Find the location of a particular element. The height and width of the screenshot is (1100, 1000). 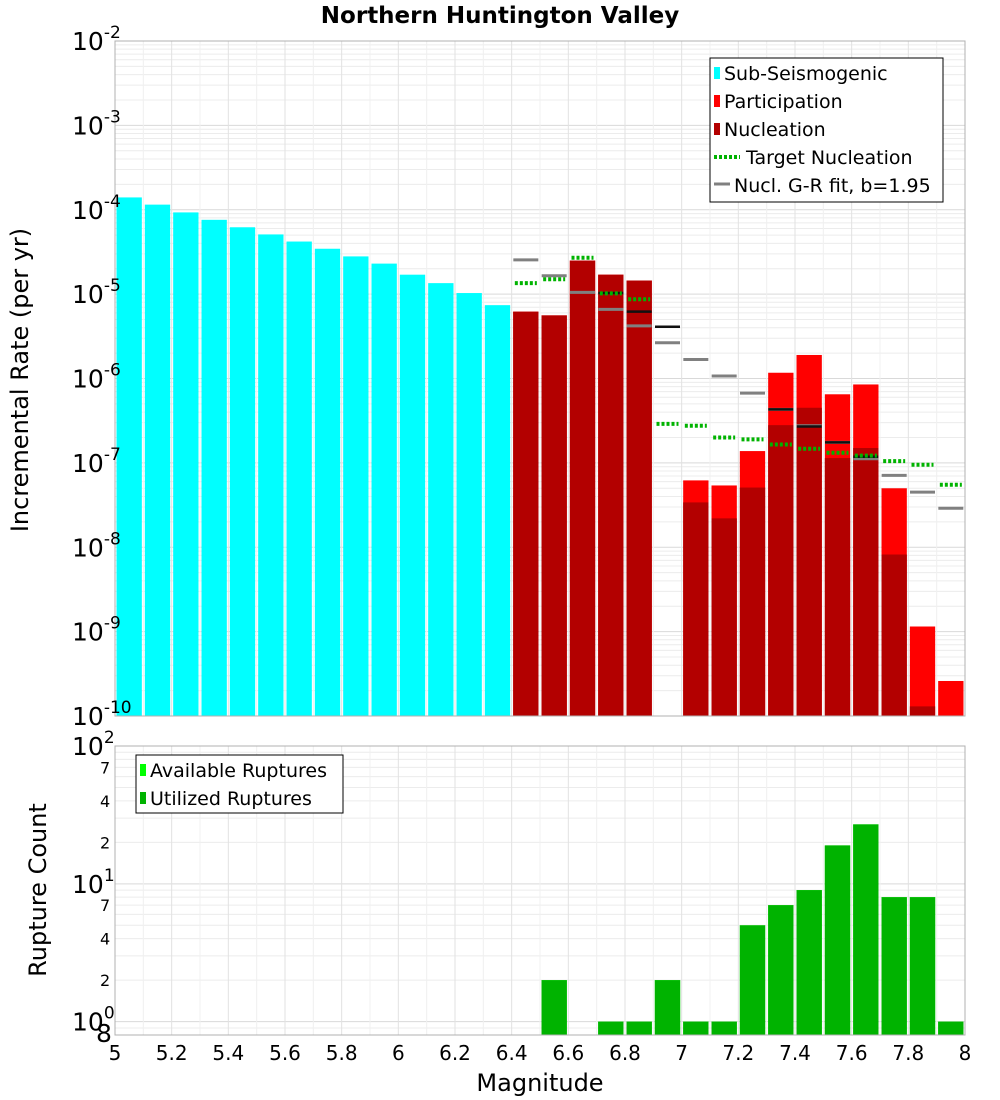

legend-swatch-participation is located at coordinates (717, 101).